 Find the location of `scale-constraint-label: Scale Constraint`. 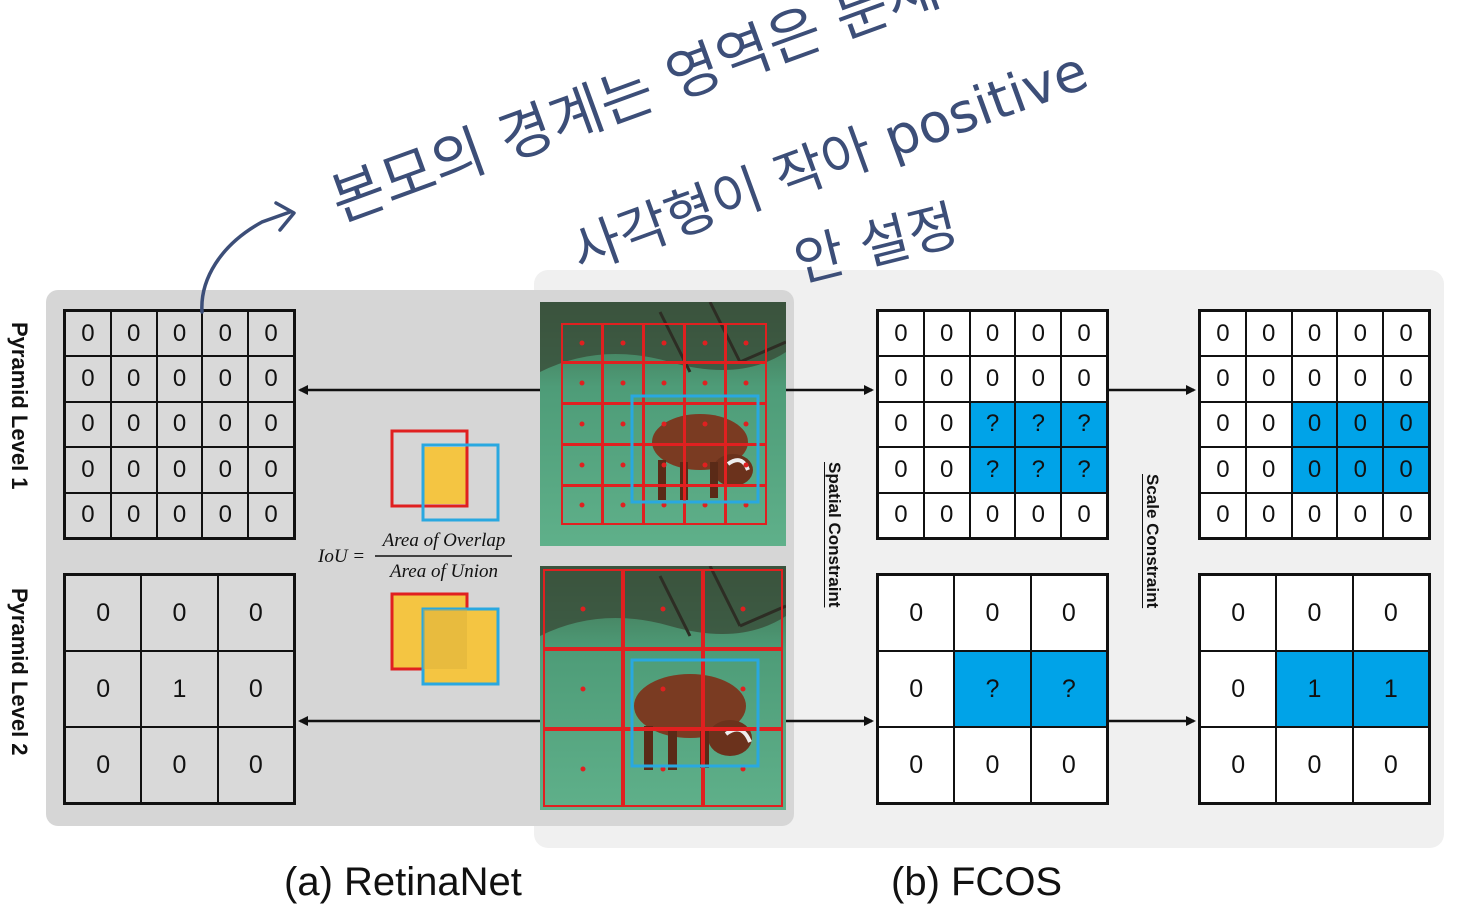

scale-constraint-label: Scale Constraint is located at coordinates (1152, 541).